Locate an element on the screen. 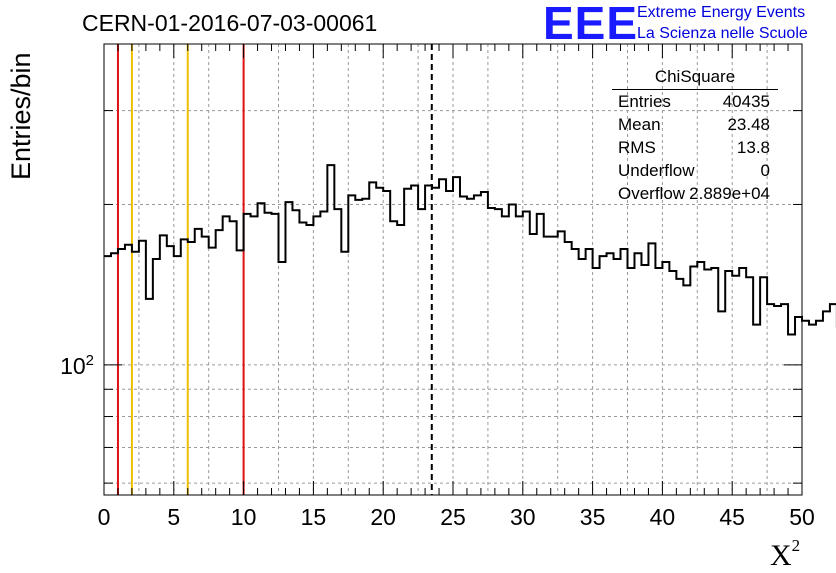 This screenshot has width=836, height=573. x-tick-label: 5 is located at coordinates (173, 517).